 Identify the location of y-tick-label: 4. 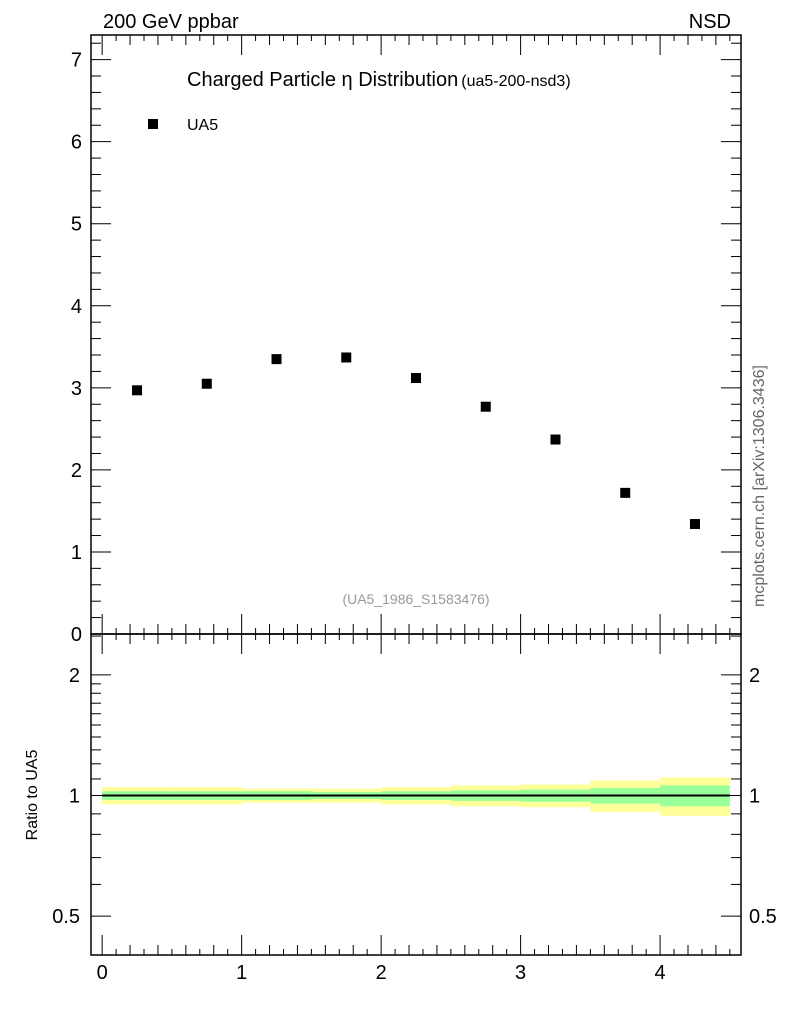
(76, 307).